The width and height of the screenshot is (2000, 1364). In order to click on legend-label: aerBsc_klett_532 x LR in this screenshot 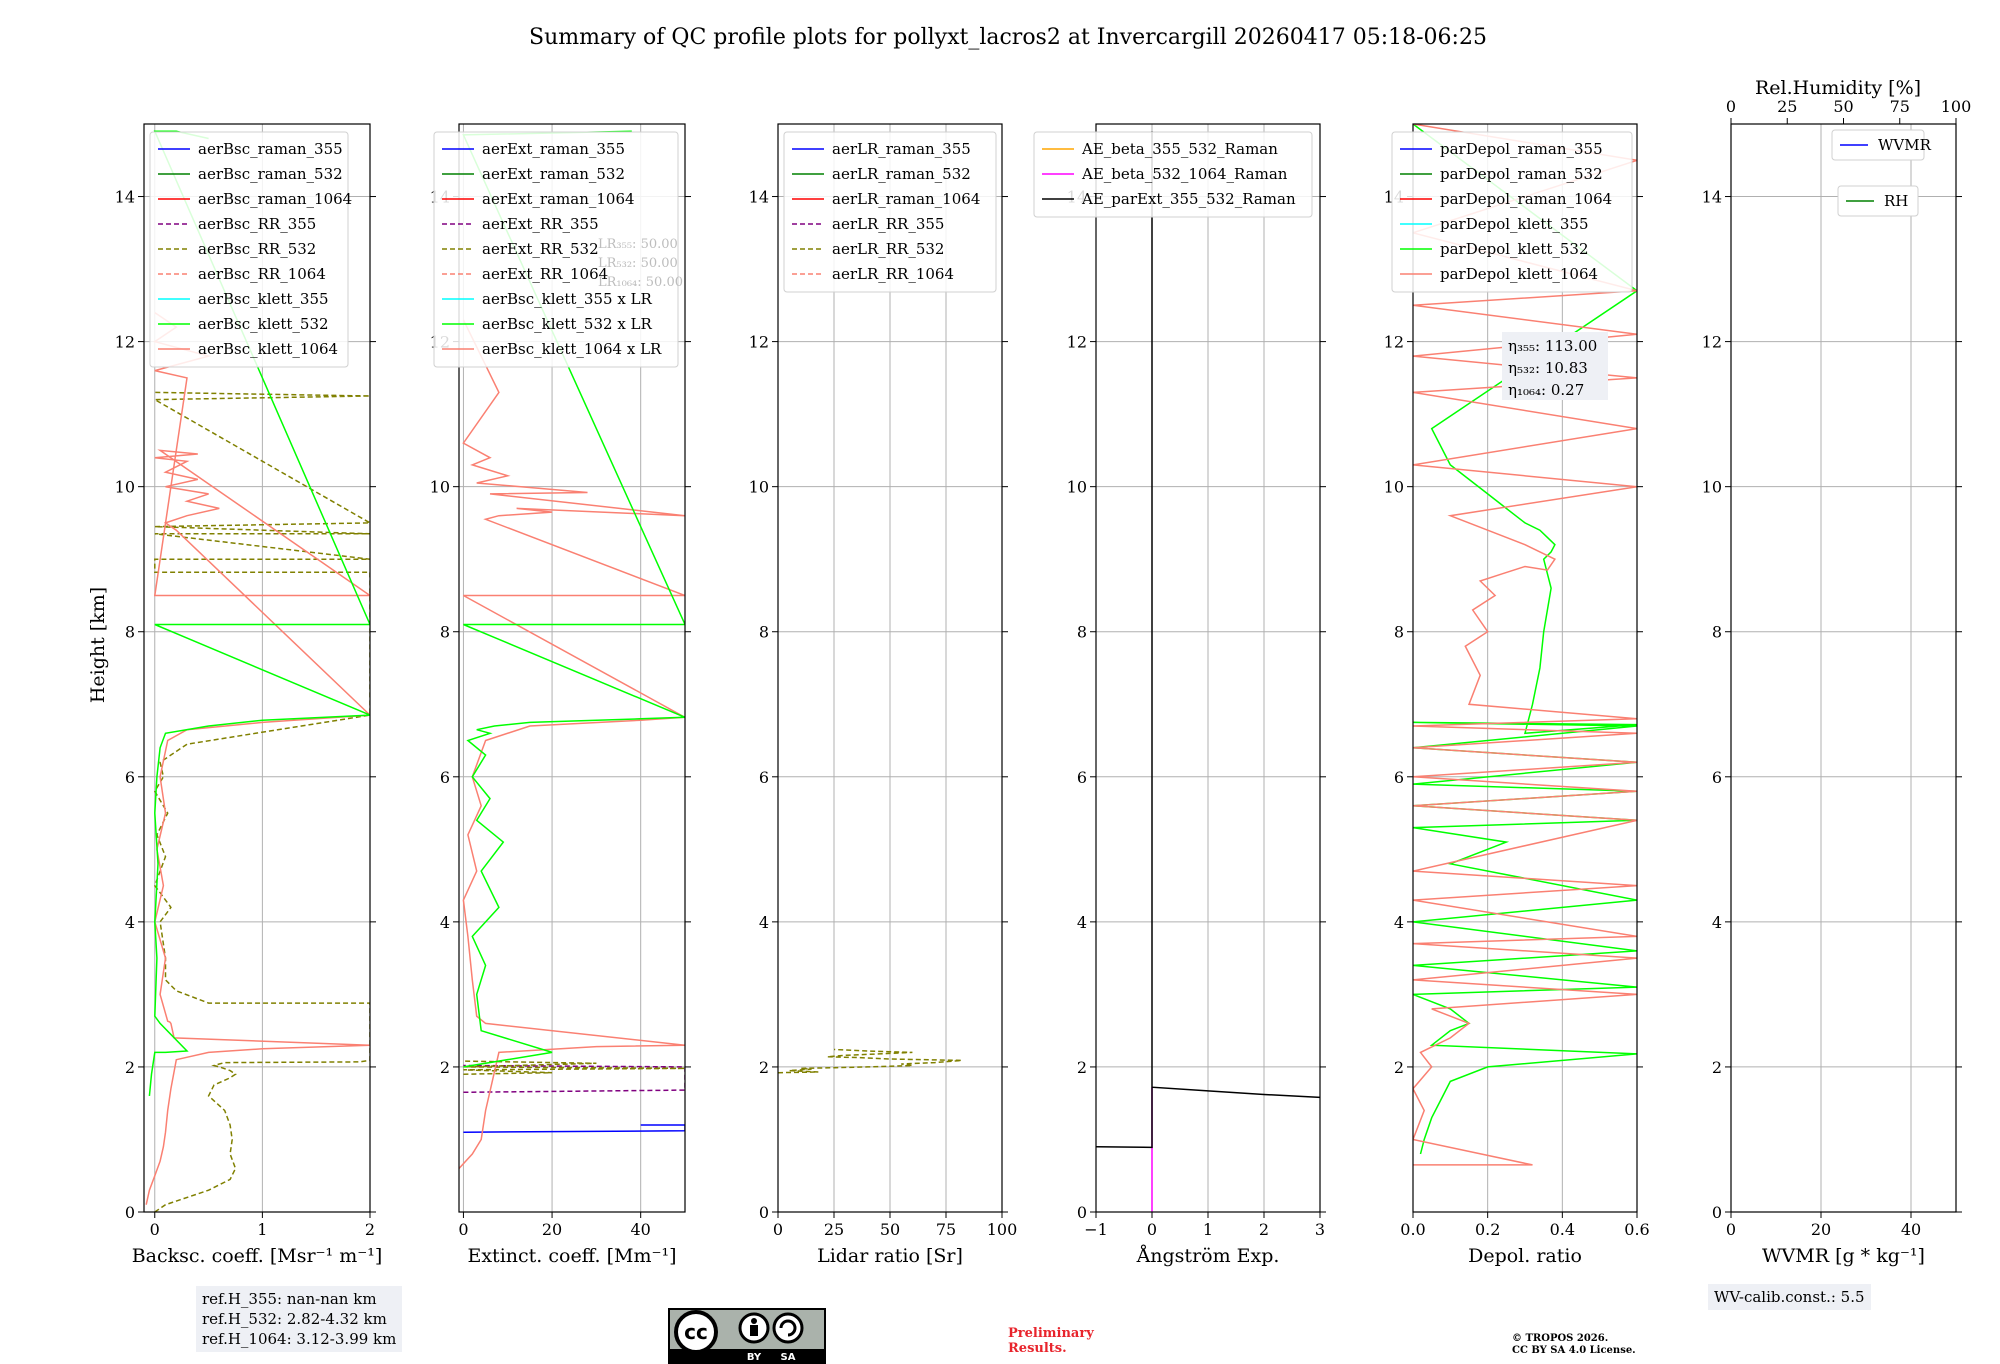, I will do `click(567, 324)`.